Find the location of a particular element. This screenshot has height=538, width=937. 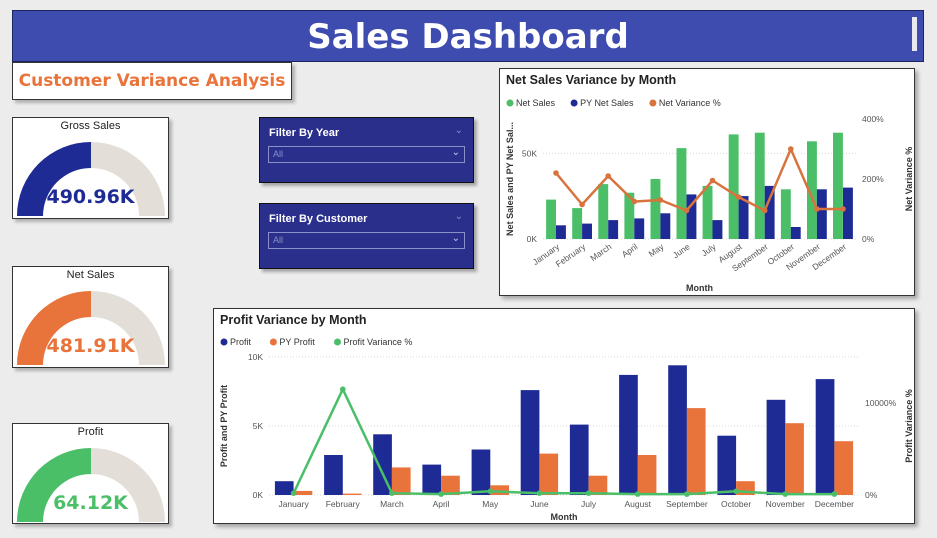

x-tick-label: April is located at coordinates (630, 250).